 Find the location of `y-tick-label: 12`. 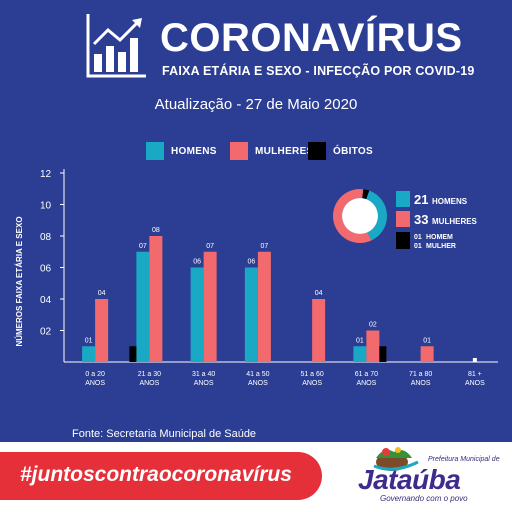

y-tick-label: 12 is located at coordinates (46, 174).